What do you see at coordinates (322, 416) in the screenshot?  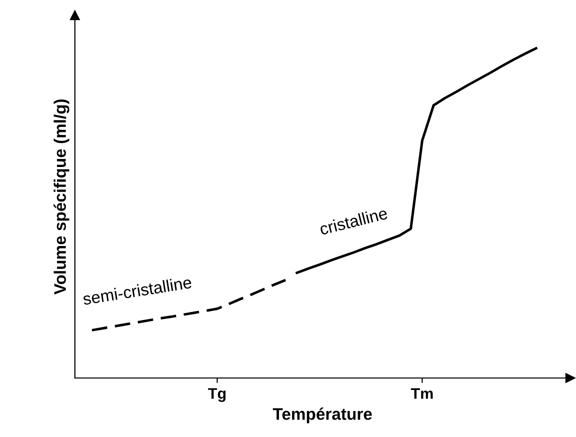 I see `x-axis-title: Température` at bounding box center [322, 416].